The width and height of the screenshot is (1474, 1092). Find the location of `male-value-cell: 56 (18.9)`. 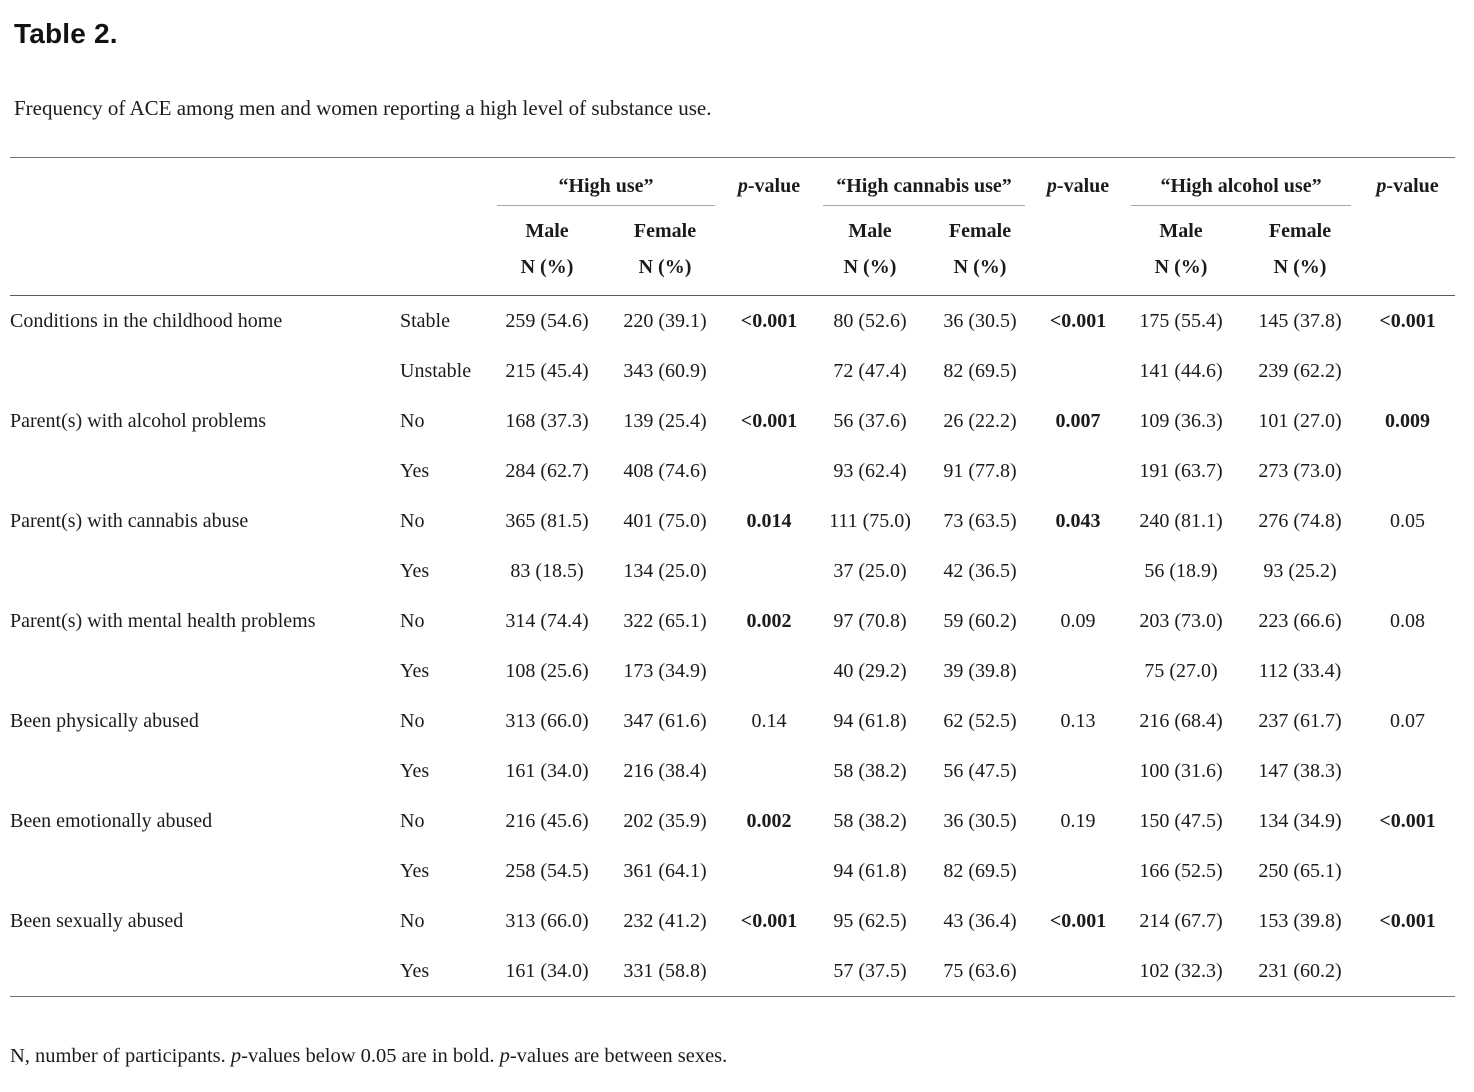

male-value-cell: 56 (18.9) is located at coordinates (1181, 570).